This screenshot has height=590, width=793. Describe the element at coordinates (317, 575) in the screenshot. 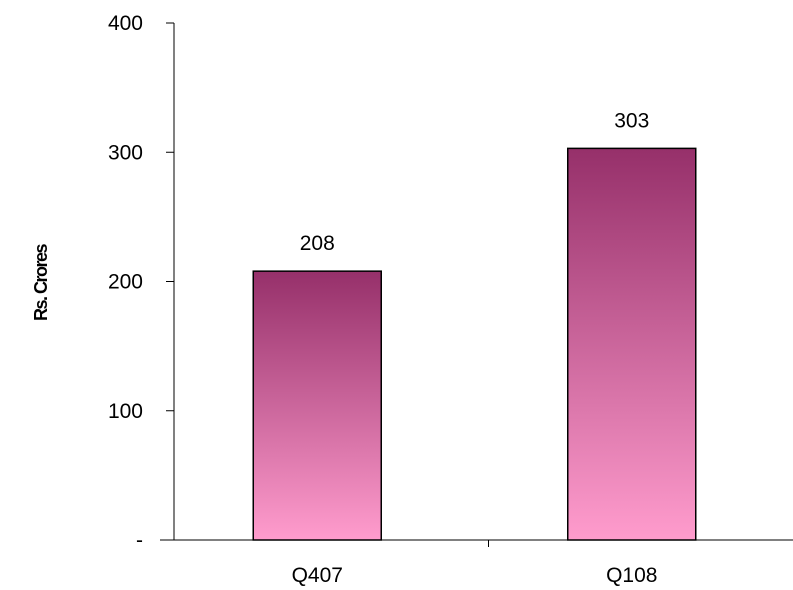

I see `x-tick-label: Q407` at that location.